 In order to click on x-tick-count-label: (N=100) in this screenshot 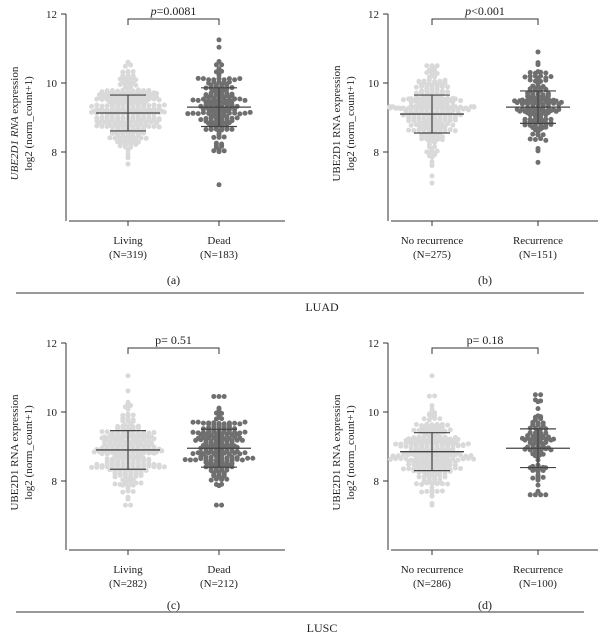, I will do `click(538, 584)`.